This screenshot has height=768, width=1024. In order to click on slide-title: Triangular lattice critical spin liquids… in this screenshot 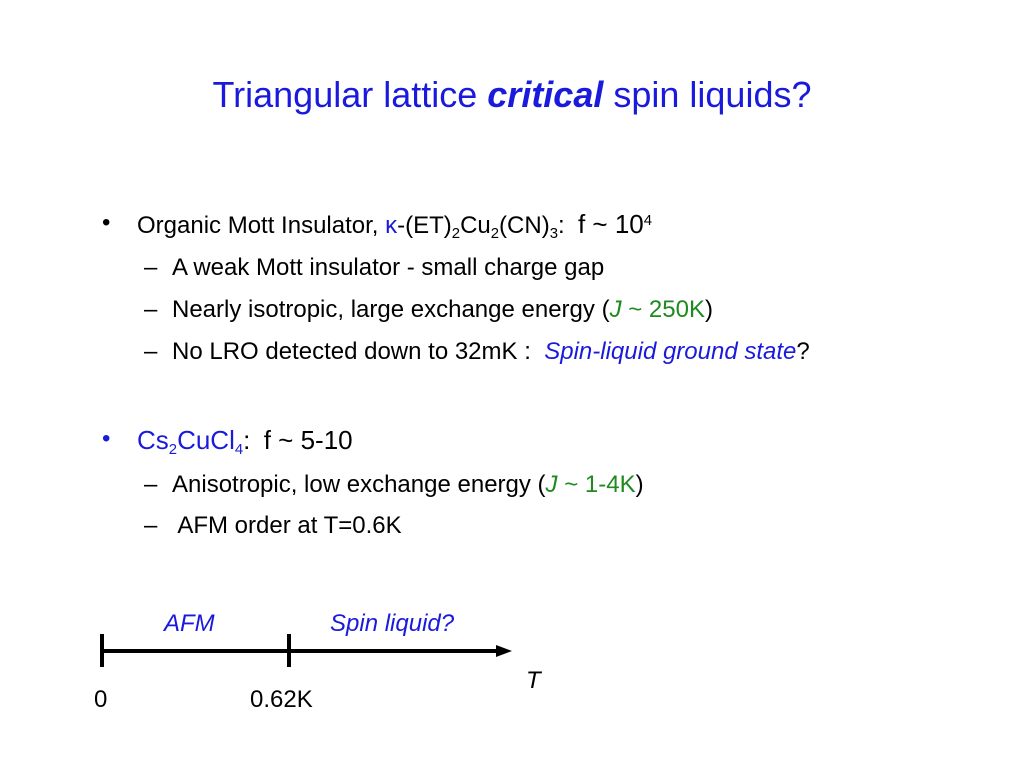, I will do `click(512, 95)`.